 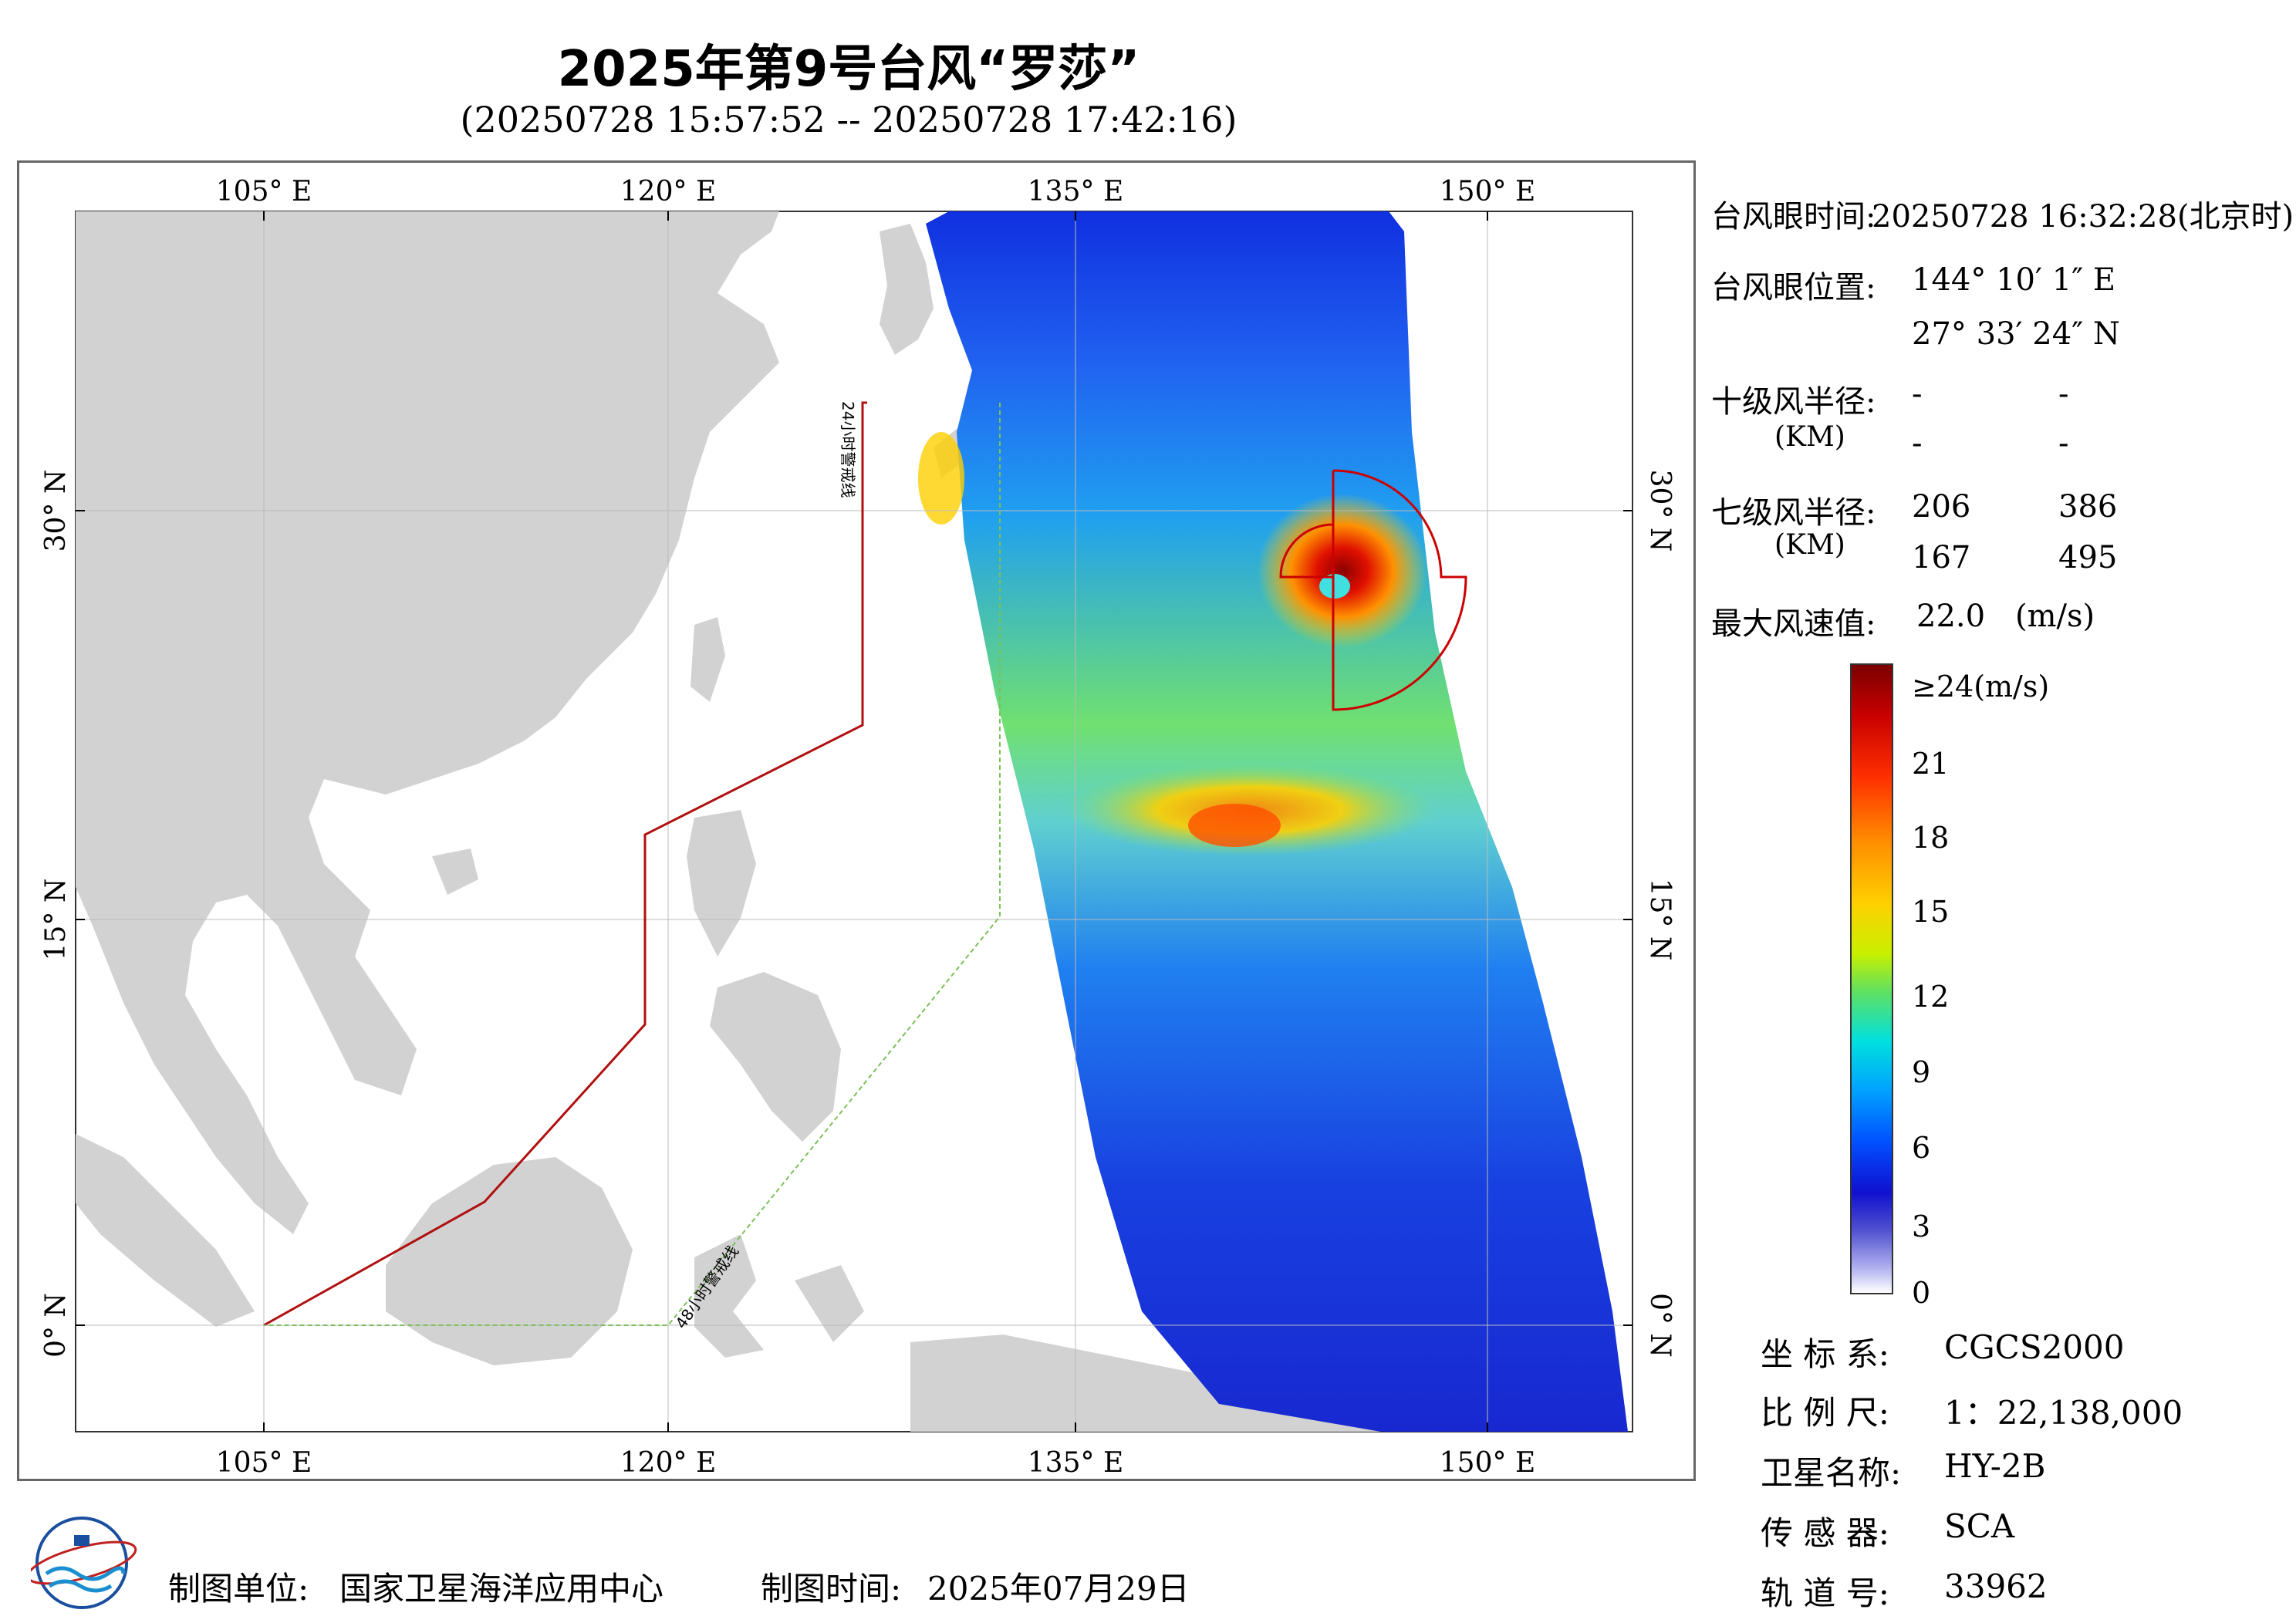 I want to click on scale-value: 1：22,138,000, so click(x=2063, y=1413).